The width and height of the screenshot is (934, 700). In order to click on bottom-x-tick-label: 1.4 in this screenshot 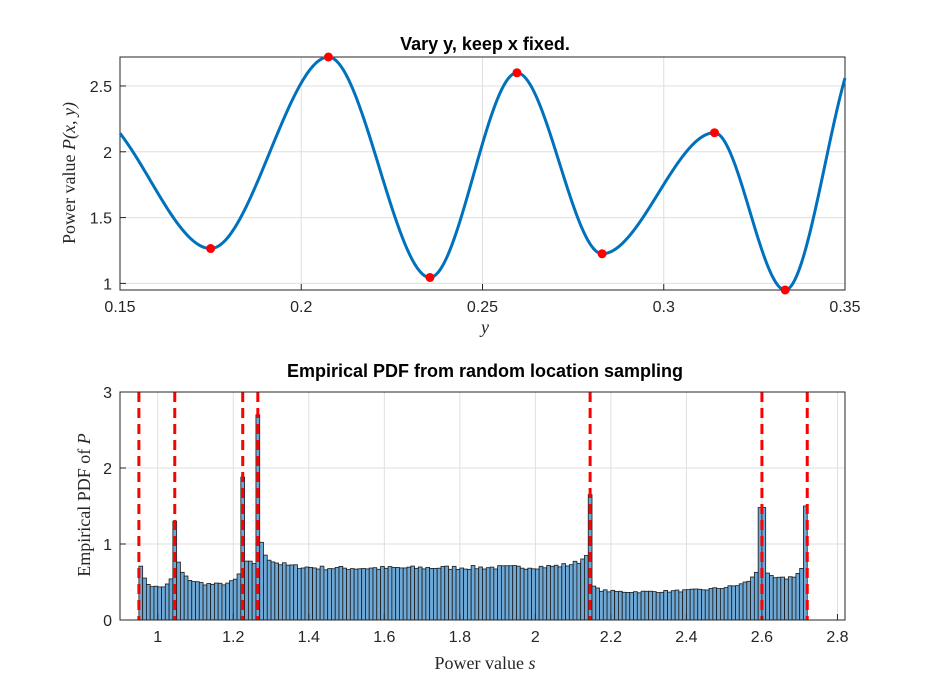, I will do `click(309, 637)`.